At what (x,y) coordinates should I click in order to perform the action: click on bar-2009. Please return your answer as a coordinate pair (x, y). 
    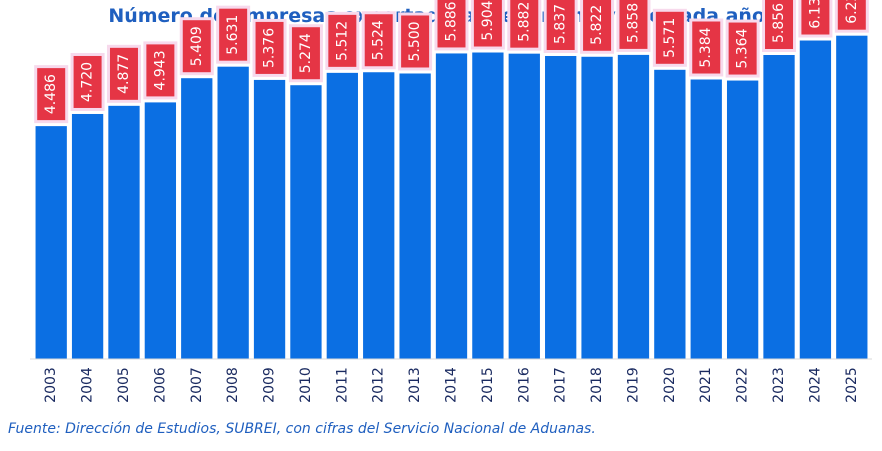
    Looking at the image, I should click on (269, 219).